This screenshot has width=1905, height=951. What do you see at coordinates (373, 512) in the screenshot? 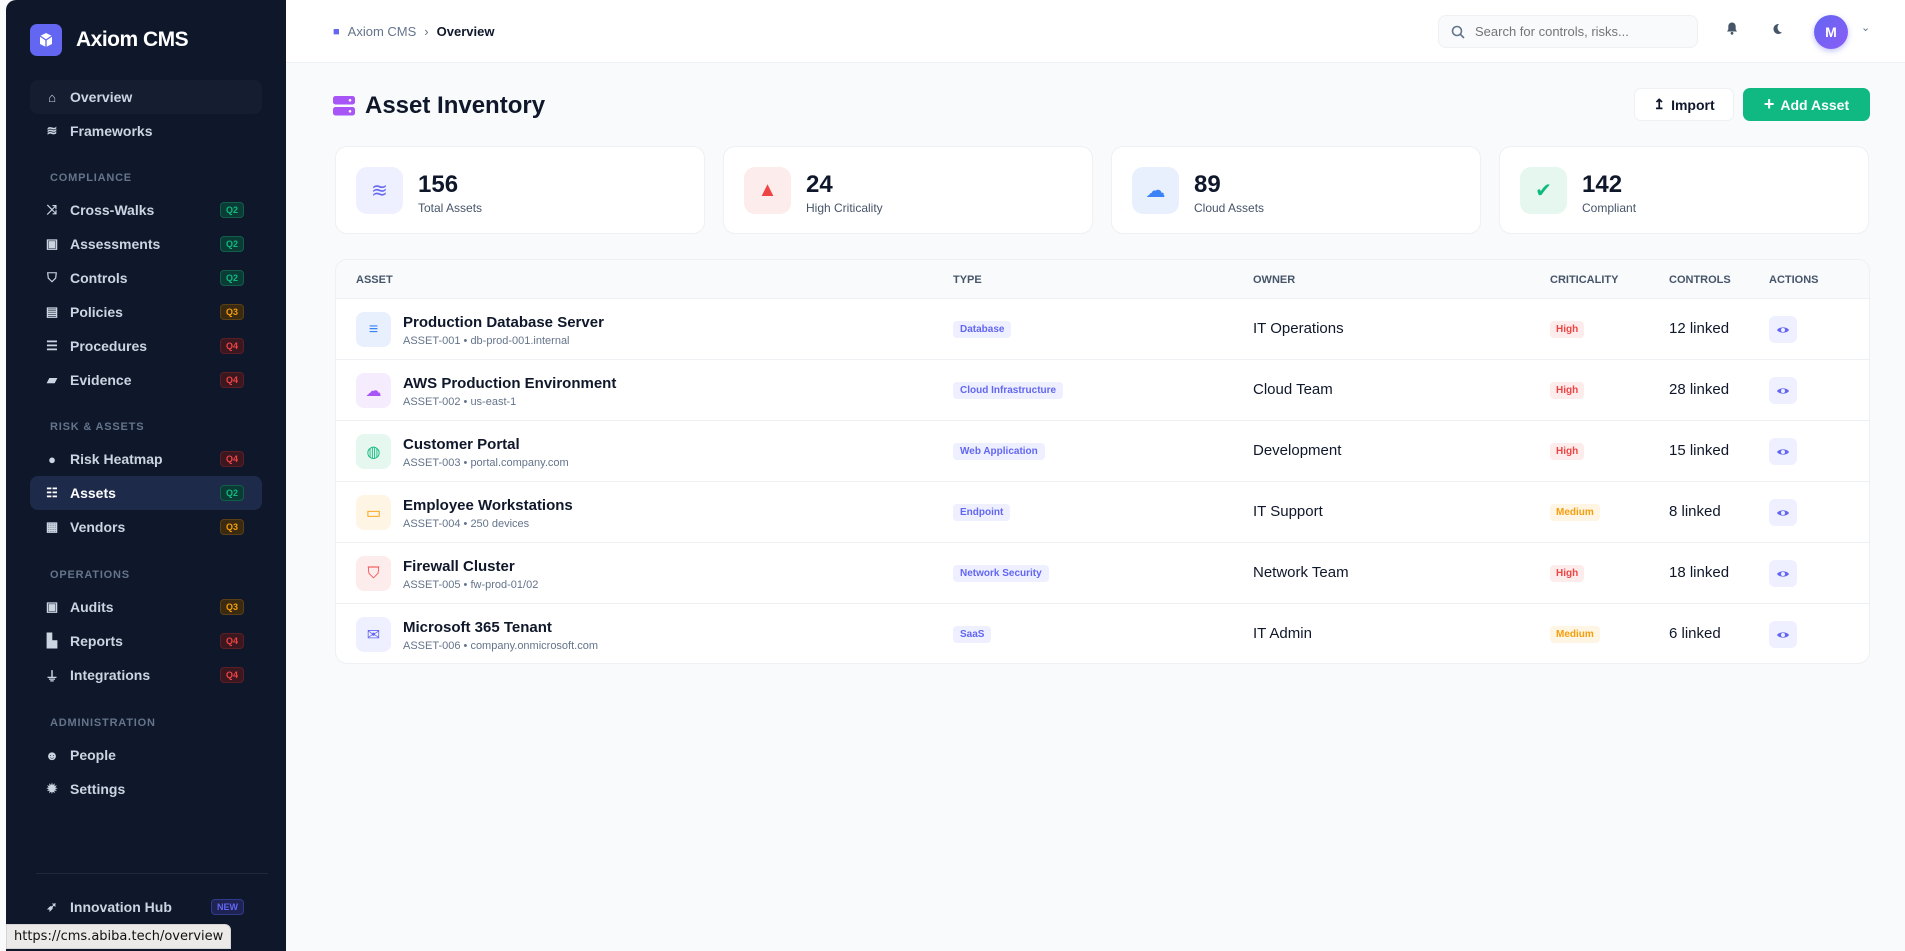
I see `laptop-icon: ▭` at bounding box center [373, 512].